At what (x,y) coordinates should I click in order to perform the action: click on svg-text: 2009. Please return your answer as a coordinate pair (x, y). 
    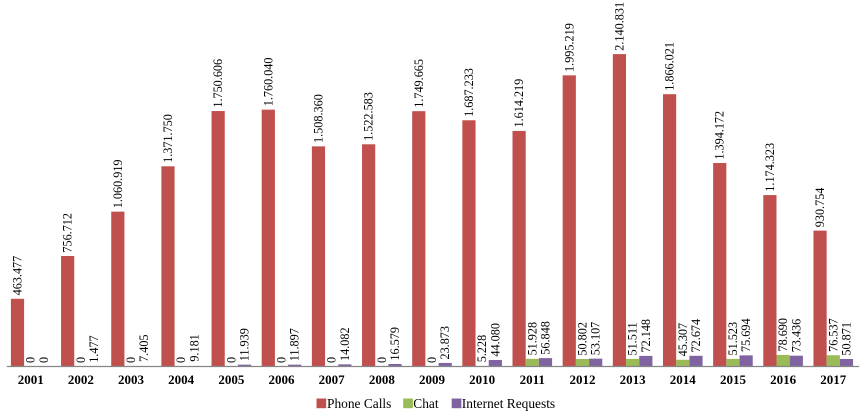
    Looking at the image, I should click on (432, 379).